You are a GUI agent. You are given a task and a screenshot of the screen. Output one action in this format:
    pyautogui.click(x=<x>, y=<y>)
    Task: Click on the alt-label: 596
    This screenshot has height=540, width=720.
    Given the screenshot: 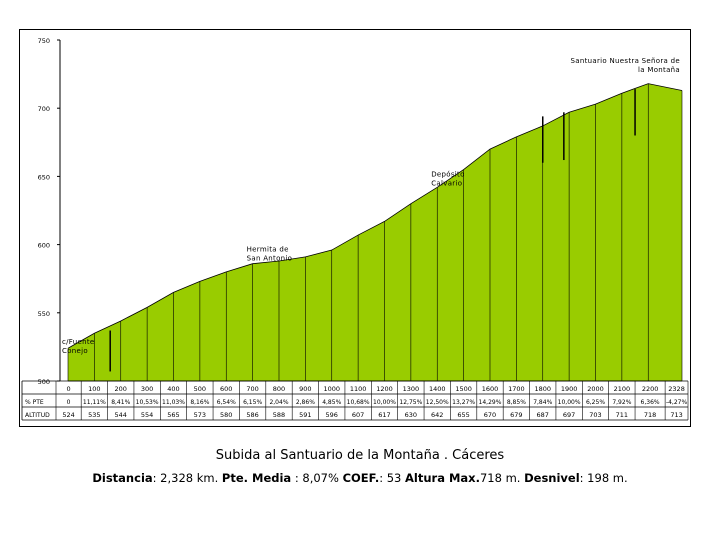 What is the action you would take?
    pyautogui.click(x=332, y=415)
    